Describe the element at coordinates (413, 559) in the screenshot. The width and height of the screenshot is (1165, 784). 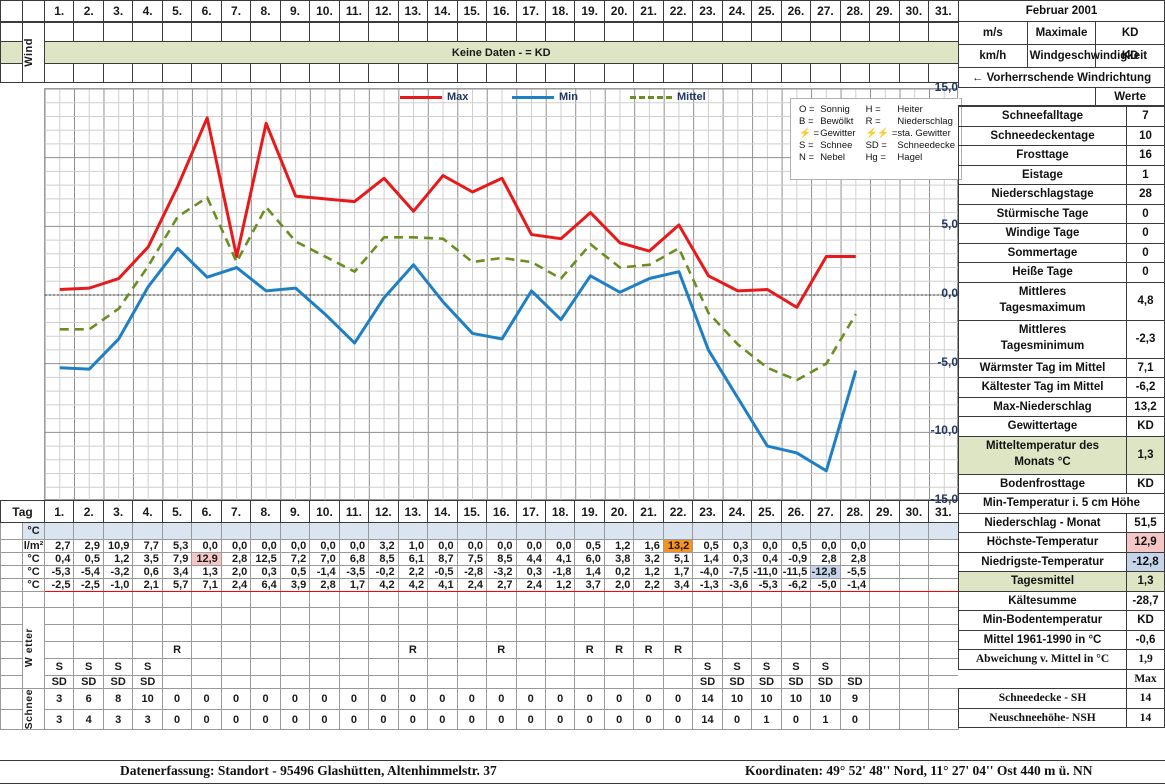
I see `cell-tmax-13: 6,1` at that location.